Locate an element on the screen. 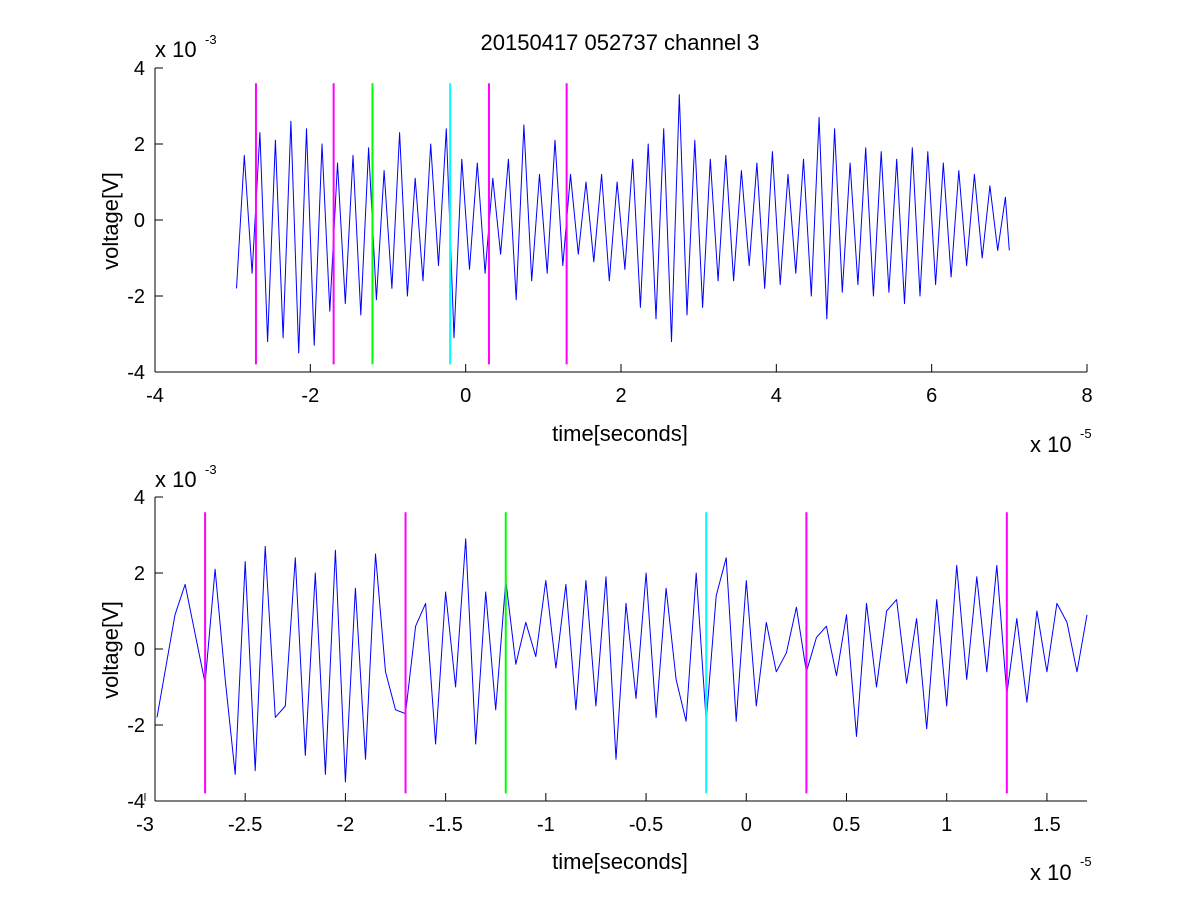 Image resolution: width=1200 pixels, height=906 pixels. top-plot-y-tick-label: -2 is located at coordinates (136, 297).